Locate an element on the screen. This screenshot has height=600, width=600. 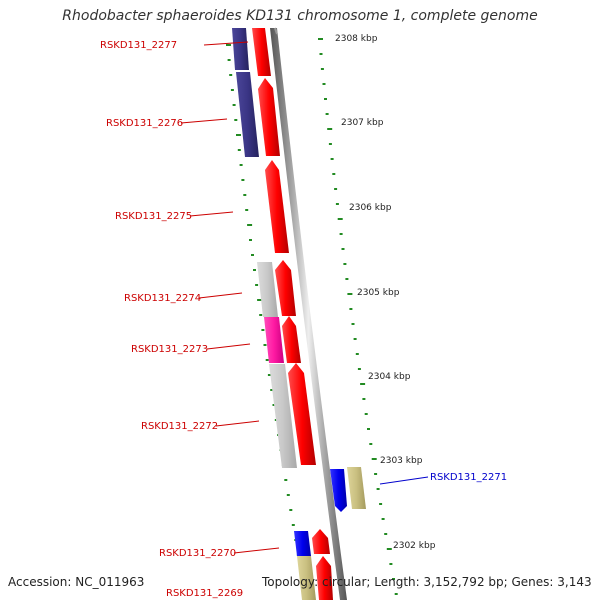
chromosome-backbone is located at coordinates (308, 314).